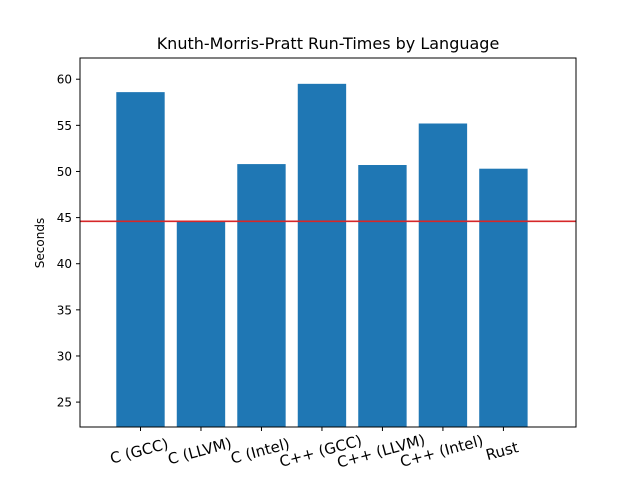 This screenshot has width=640, height=480. What do you see at coordinates (64, 80) in the screenshot?
I see `y-tick-label: 60` at bounding box center [64, 80].